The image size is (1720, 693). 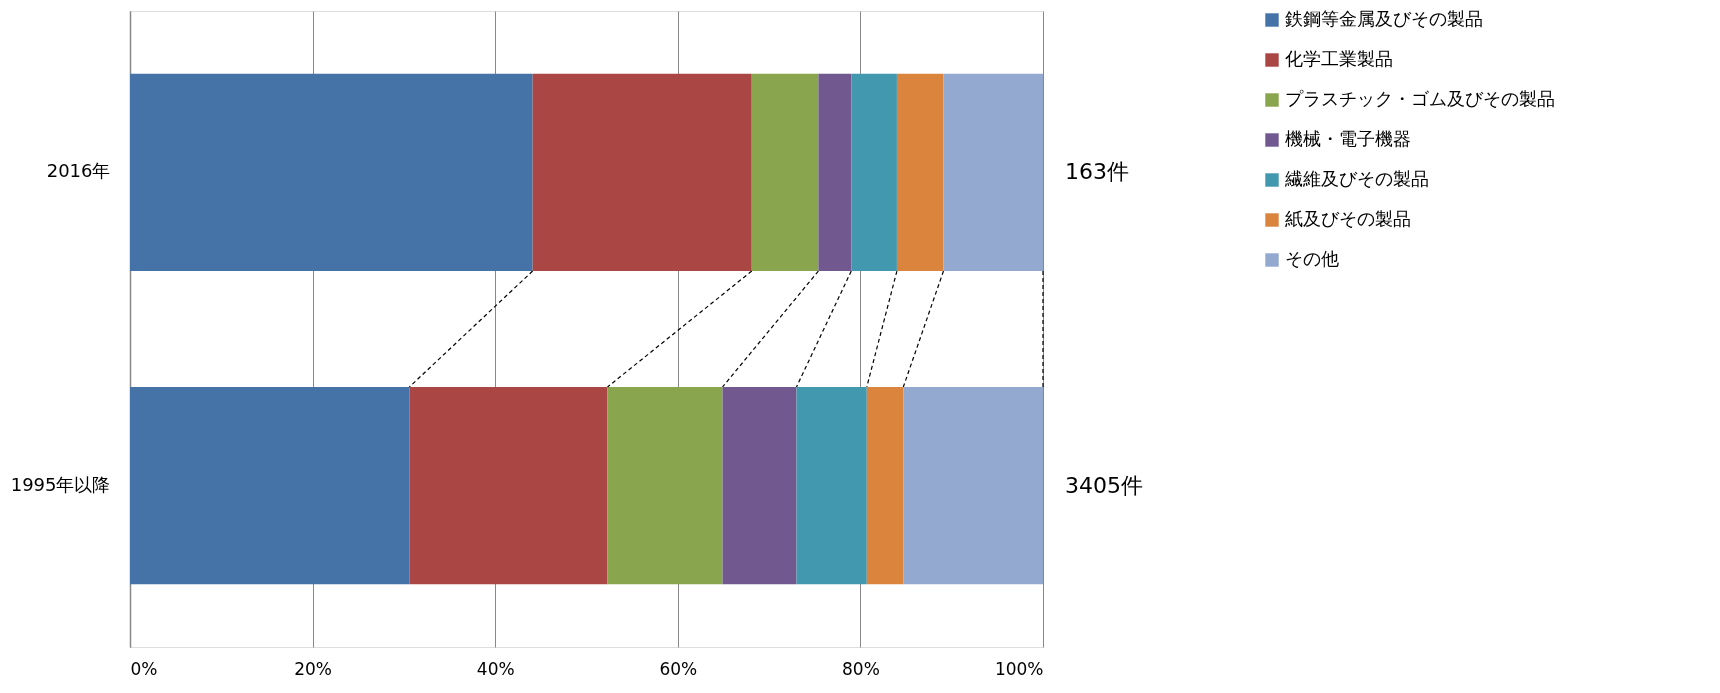 What do you see at coordinates (495, 668) in the screenshot?
I see `x-tick-label: 40%` at bounding box center [495, 668].